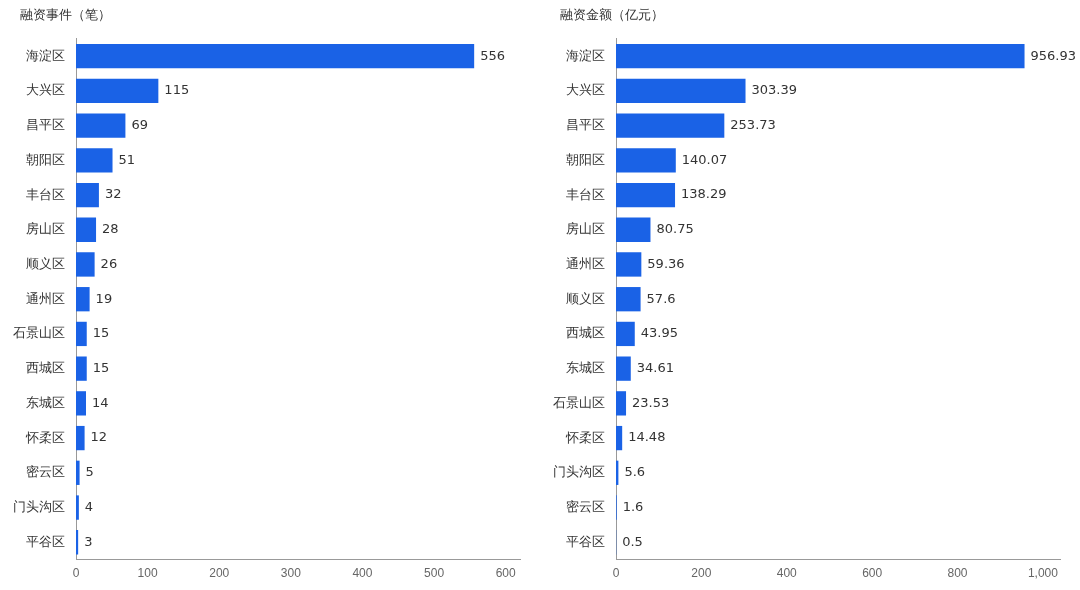  I want to click on data-label: 253.73, so click(753, 124).